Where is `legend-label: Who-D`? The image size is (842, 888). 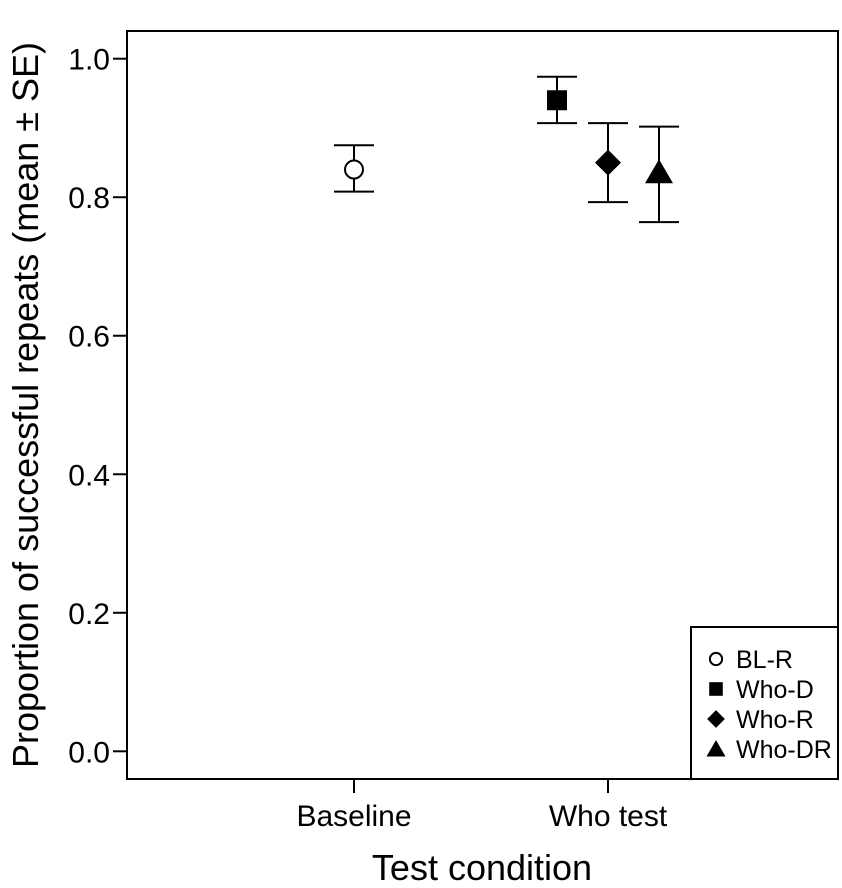 legend-label: Who-D is located at coordinates (775, 690).